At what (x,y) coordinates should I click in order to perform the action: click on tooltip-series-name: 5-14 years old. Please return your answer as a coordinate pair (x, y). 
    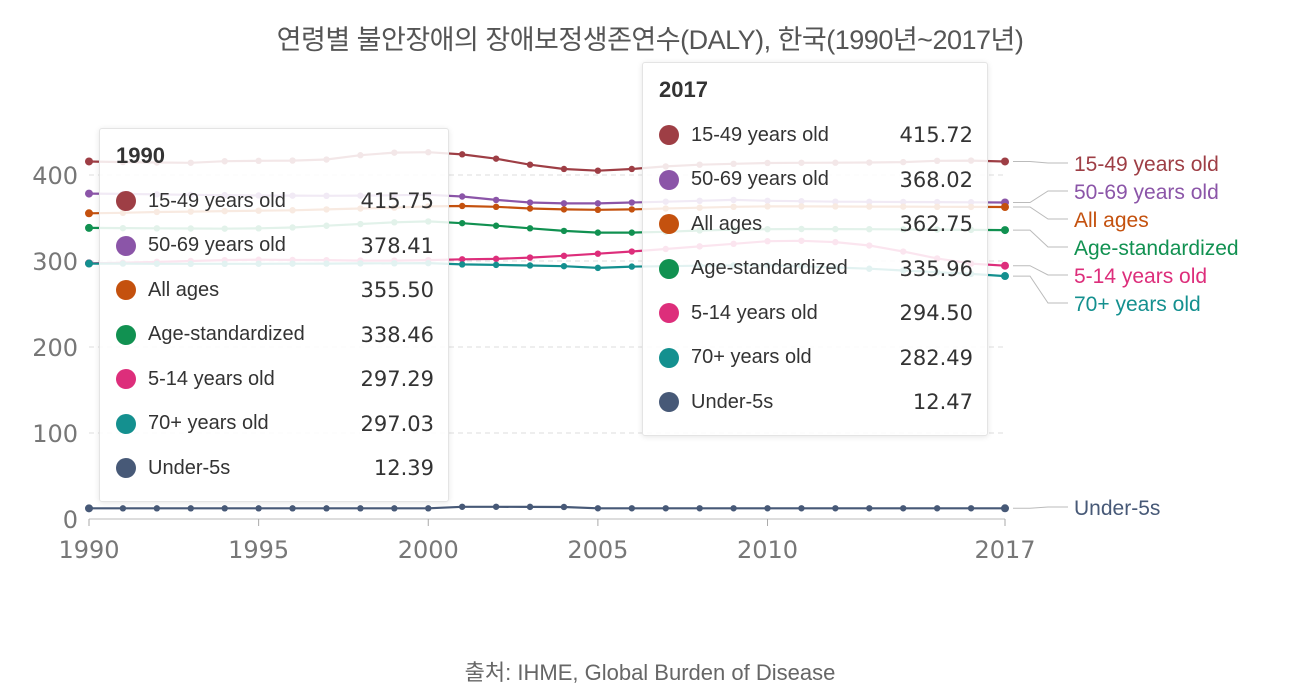
    Looking at the image, I should click on (211, 378).